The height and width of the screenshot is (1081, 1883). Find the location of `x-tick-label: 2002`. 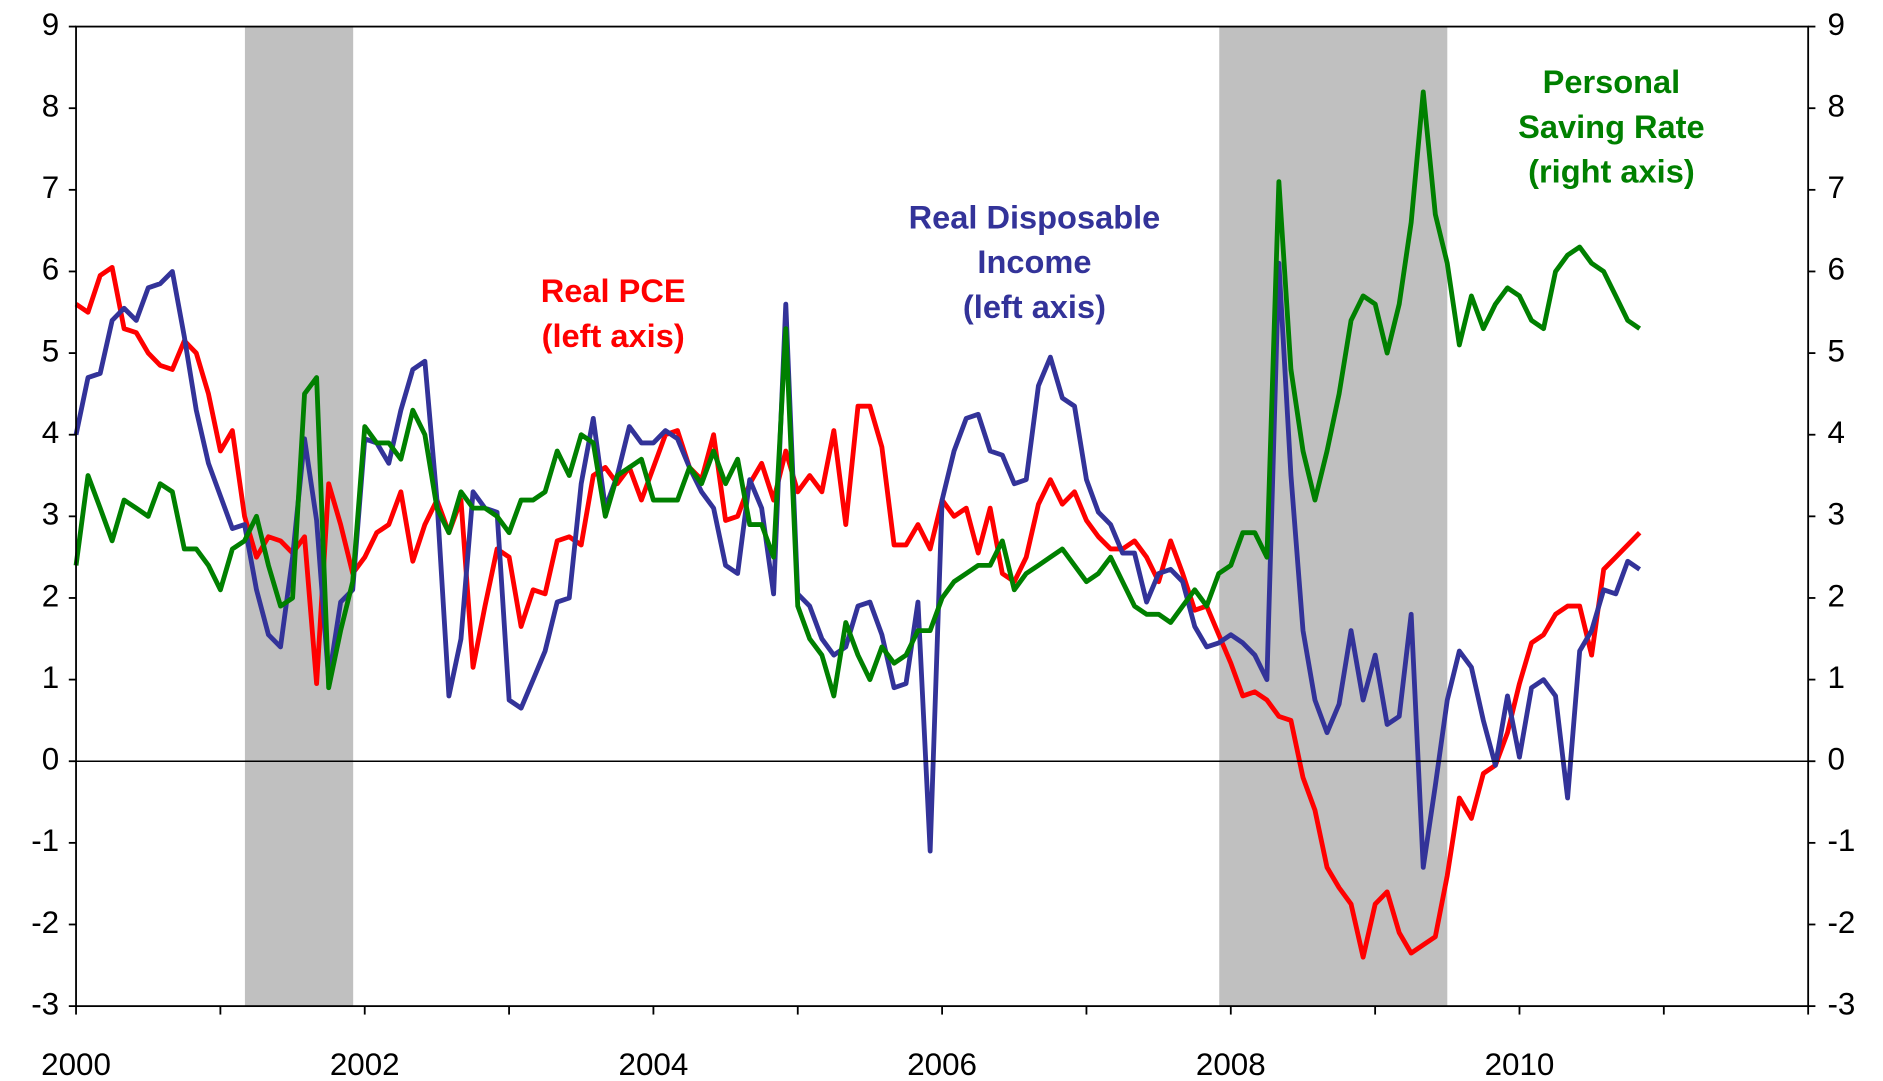

x-tick-label: 2002 is located at coordinates (365, 1064).